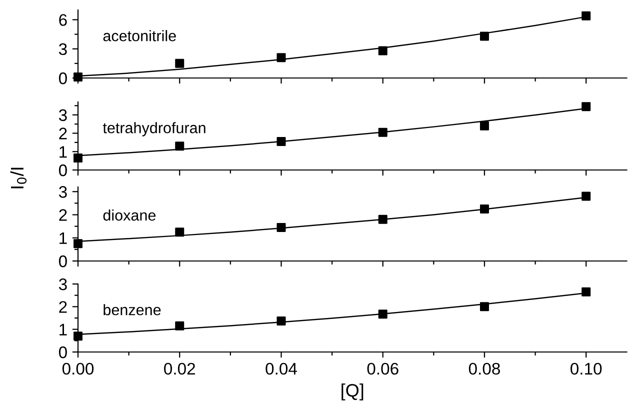 This screenshot has height=411, width=628. Describe the element at coordinates (18, 178) in the screenshot. I see `y-axis-title: I$_{0}$/I` at that location.